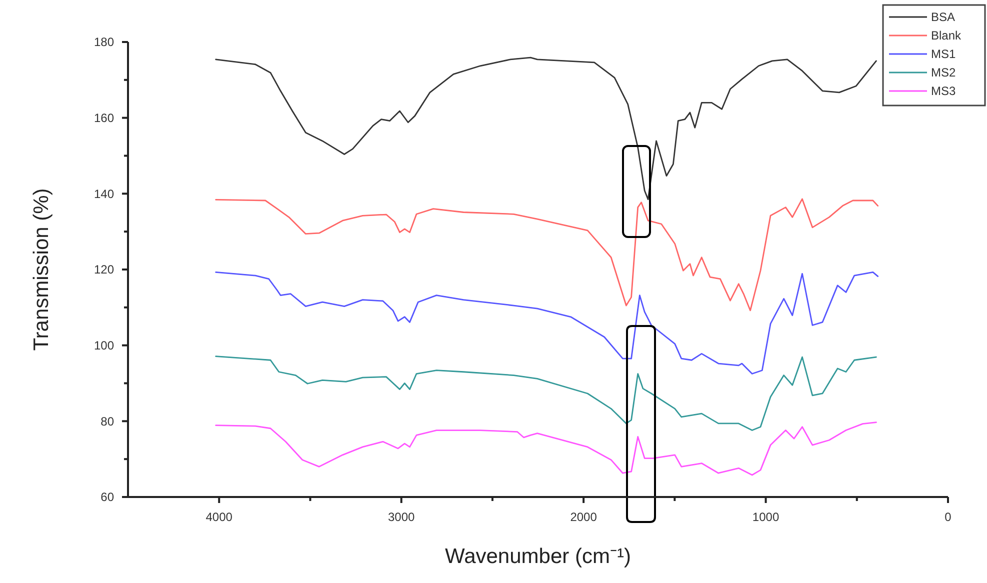 Image resolution: width=987 pixels, height=583 pixels. Describe the element at coordinates (766, 517) in the screenshot. I see `x-tick-label: 1000` at that location.